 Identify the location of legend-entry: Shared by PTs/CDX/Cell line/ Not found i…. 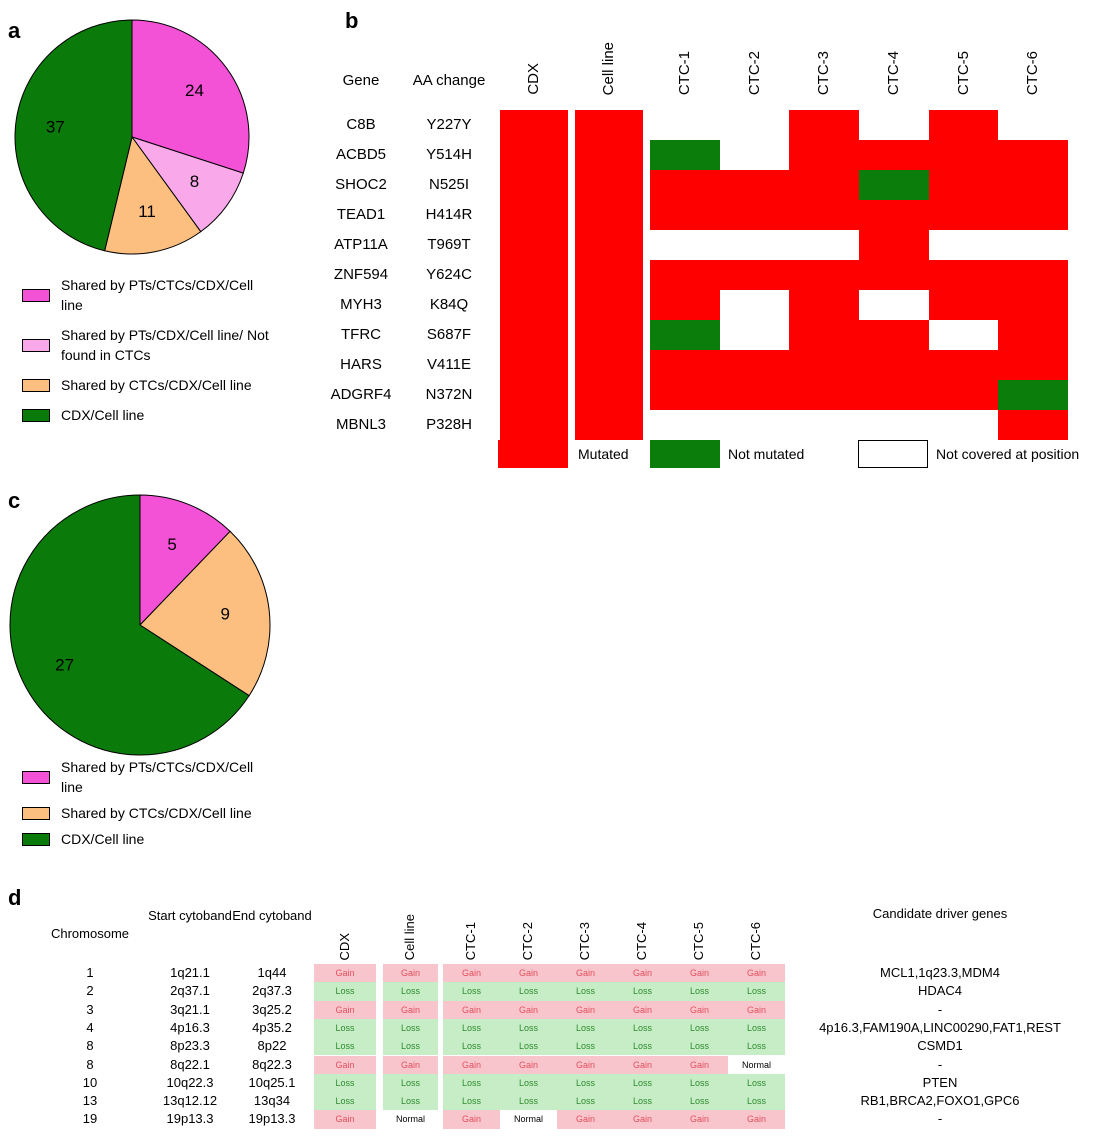
(149, 345).